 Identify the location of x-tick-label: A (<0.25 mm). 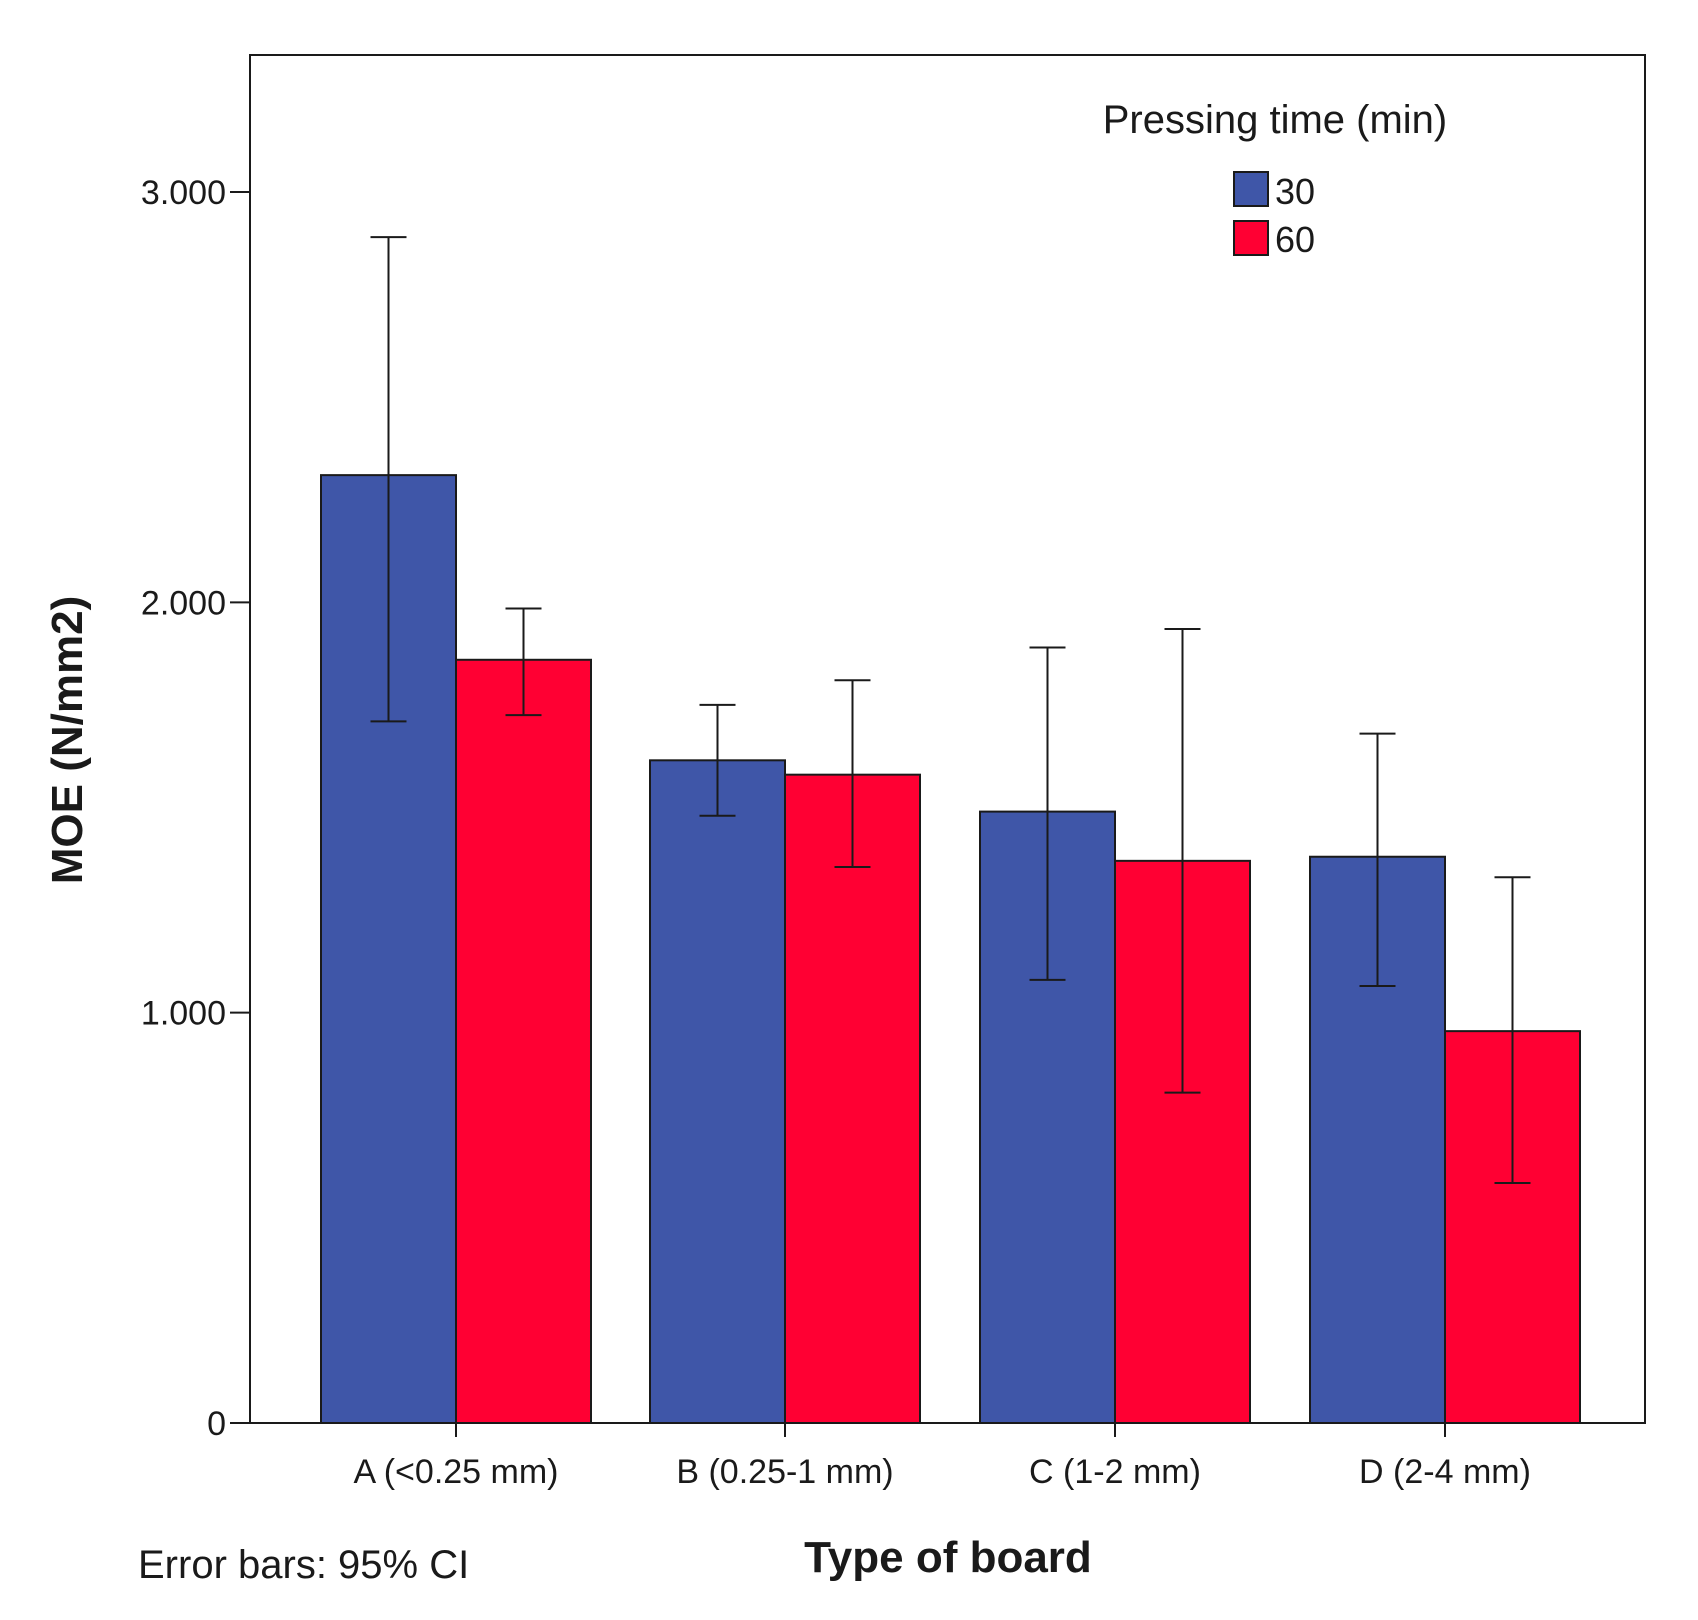
(455, 1472).